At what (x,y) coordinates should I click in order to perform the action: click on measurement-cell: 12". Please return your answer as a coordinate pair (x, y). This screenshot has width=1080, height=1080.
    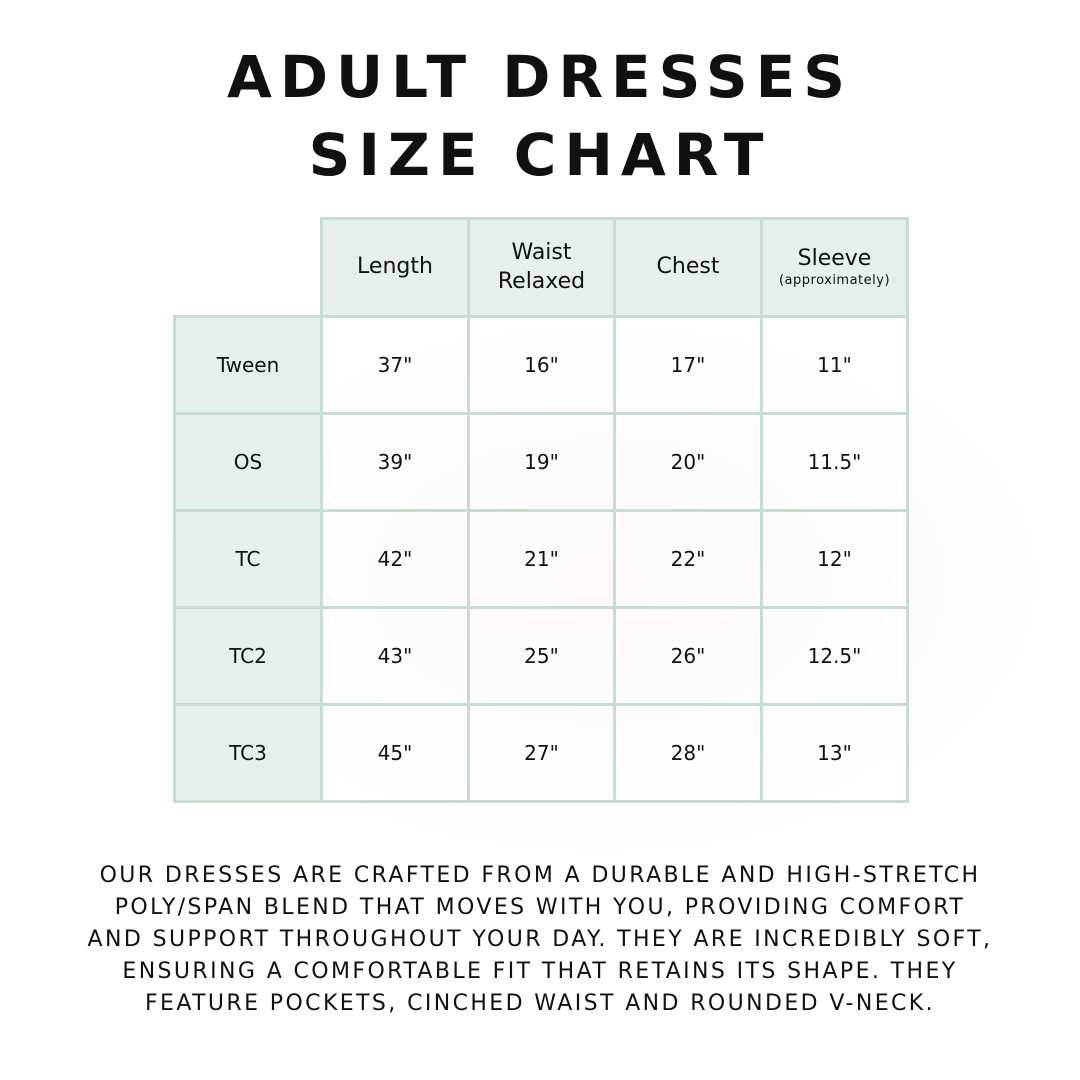
    Looking at the image, I should click on (834, 559).